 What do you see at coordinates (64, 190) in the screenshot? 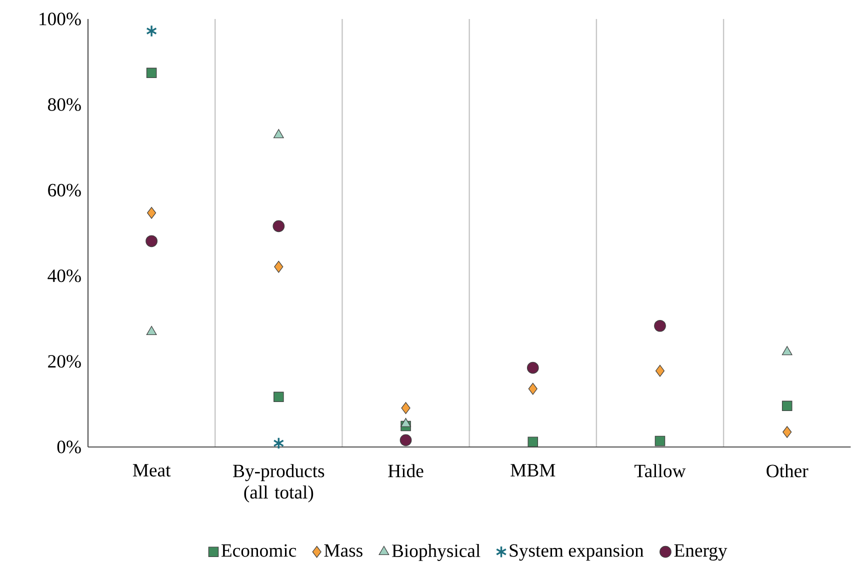
I see `y-tick-label: 60%` at bounding box center [64, 190].